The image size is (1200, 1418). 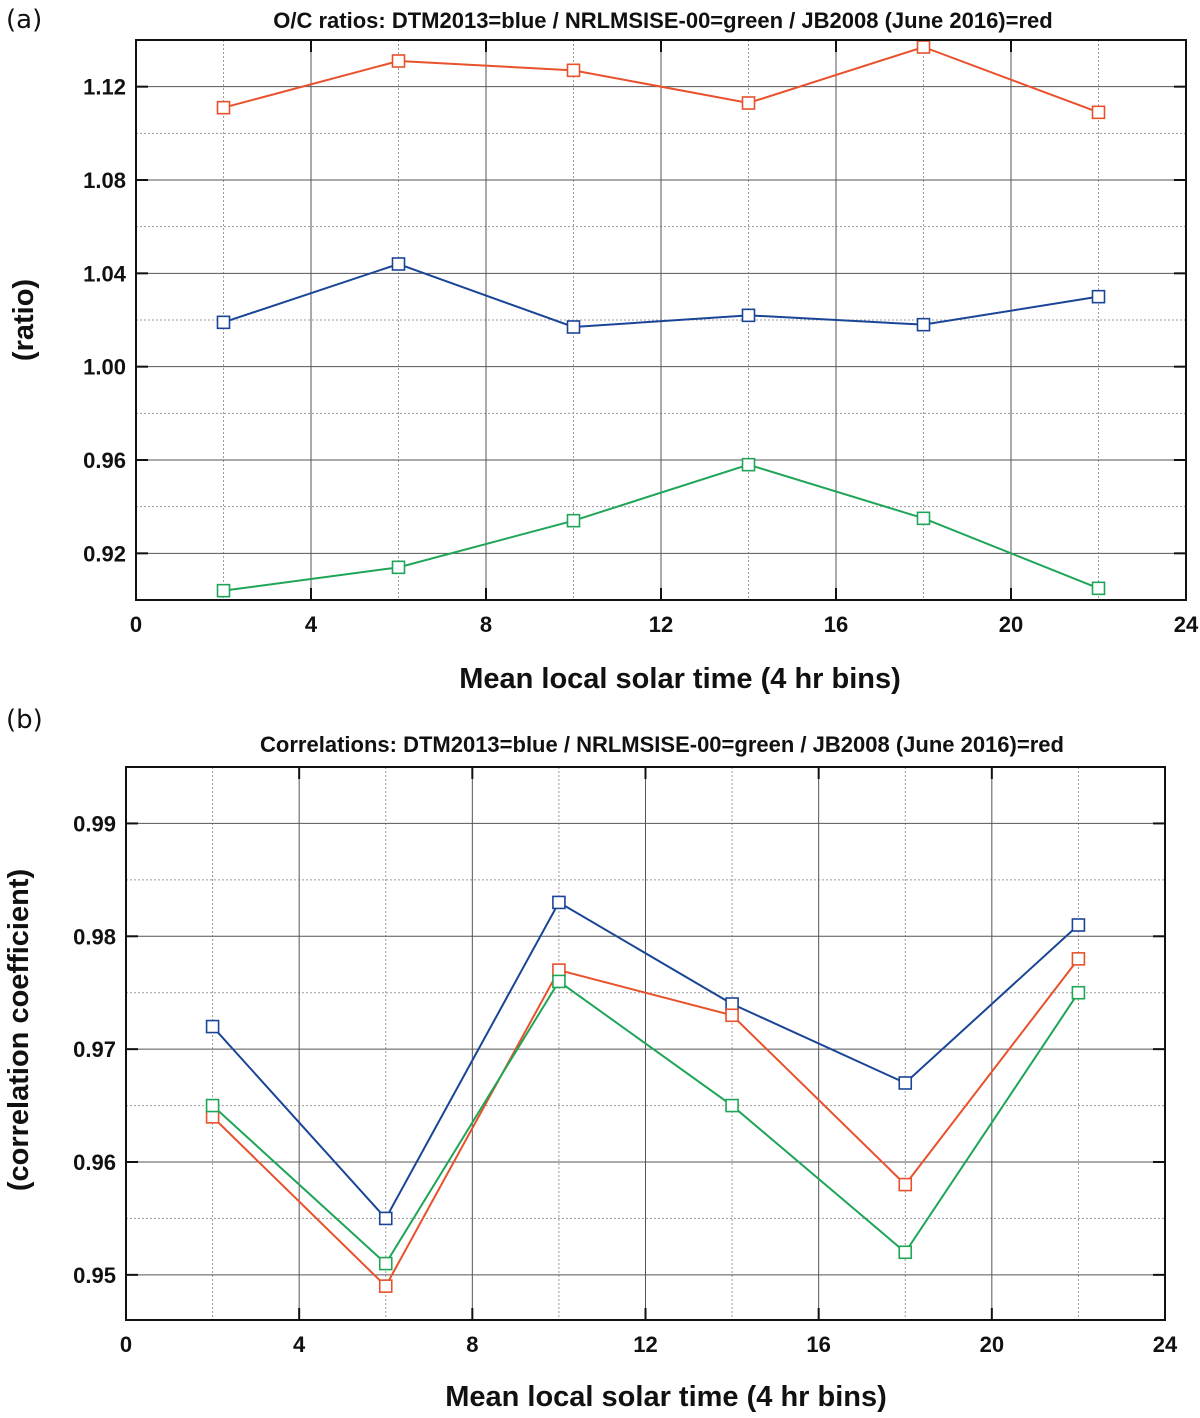 I want to click on series-red, so click(x=661, y=80).